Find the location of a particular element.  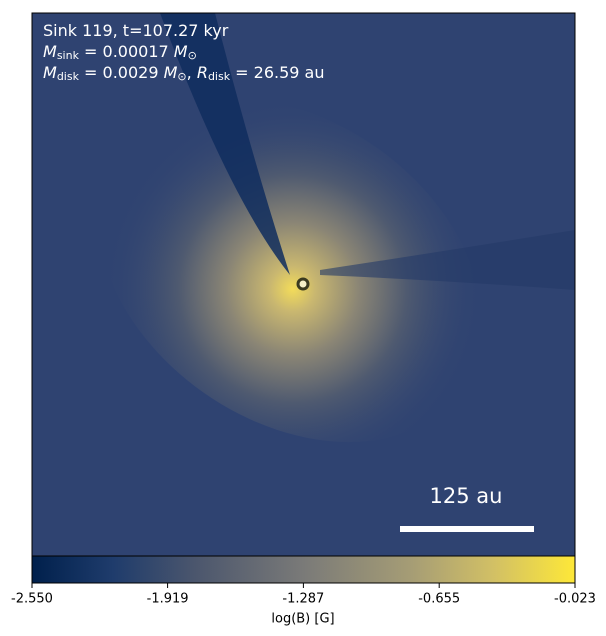

annotation: Mdisk = 0.0029 M⊙, Rdisk = 26.59 au is located at coordinates (184, 73).